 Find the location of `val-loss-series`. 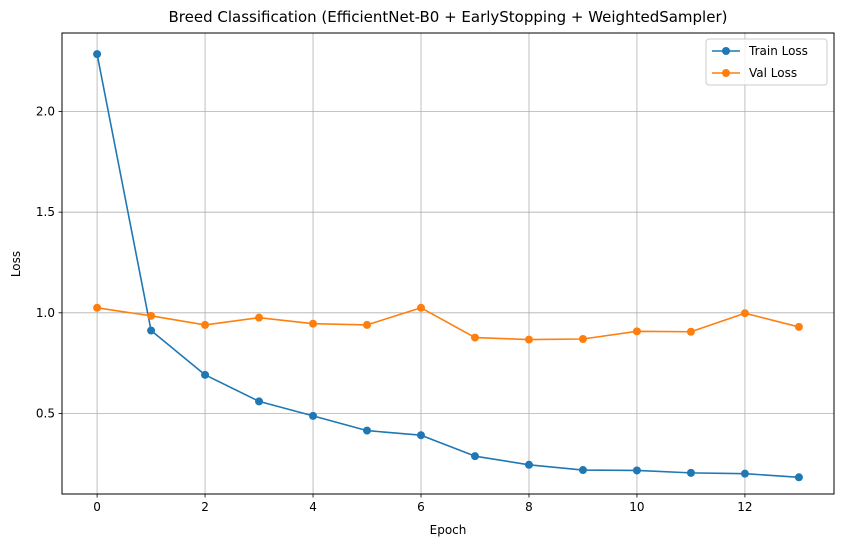

val-loss-series is located at coordinates (448, 323).